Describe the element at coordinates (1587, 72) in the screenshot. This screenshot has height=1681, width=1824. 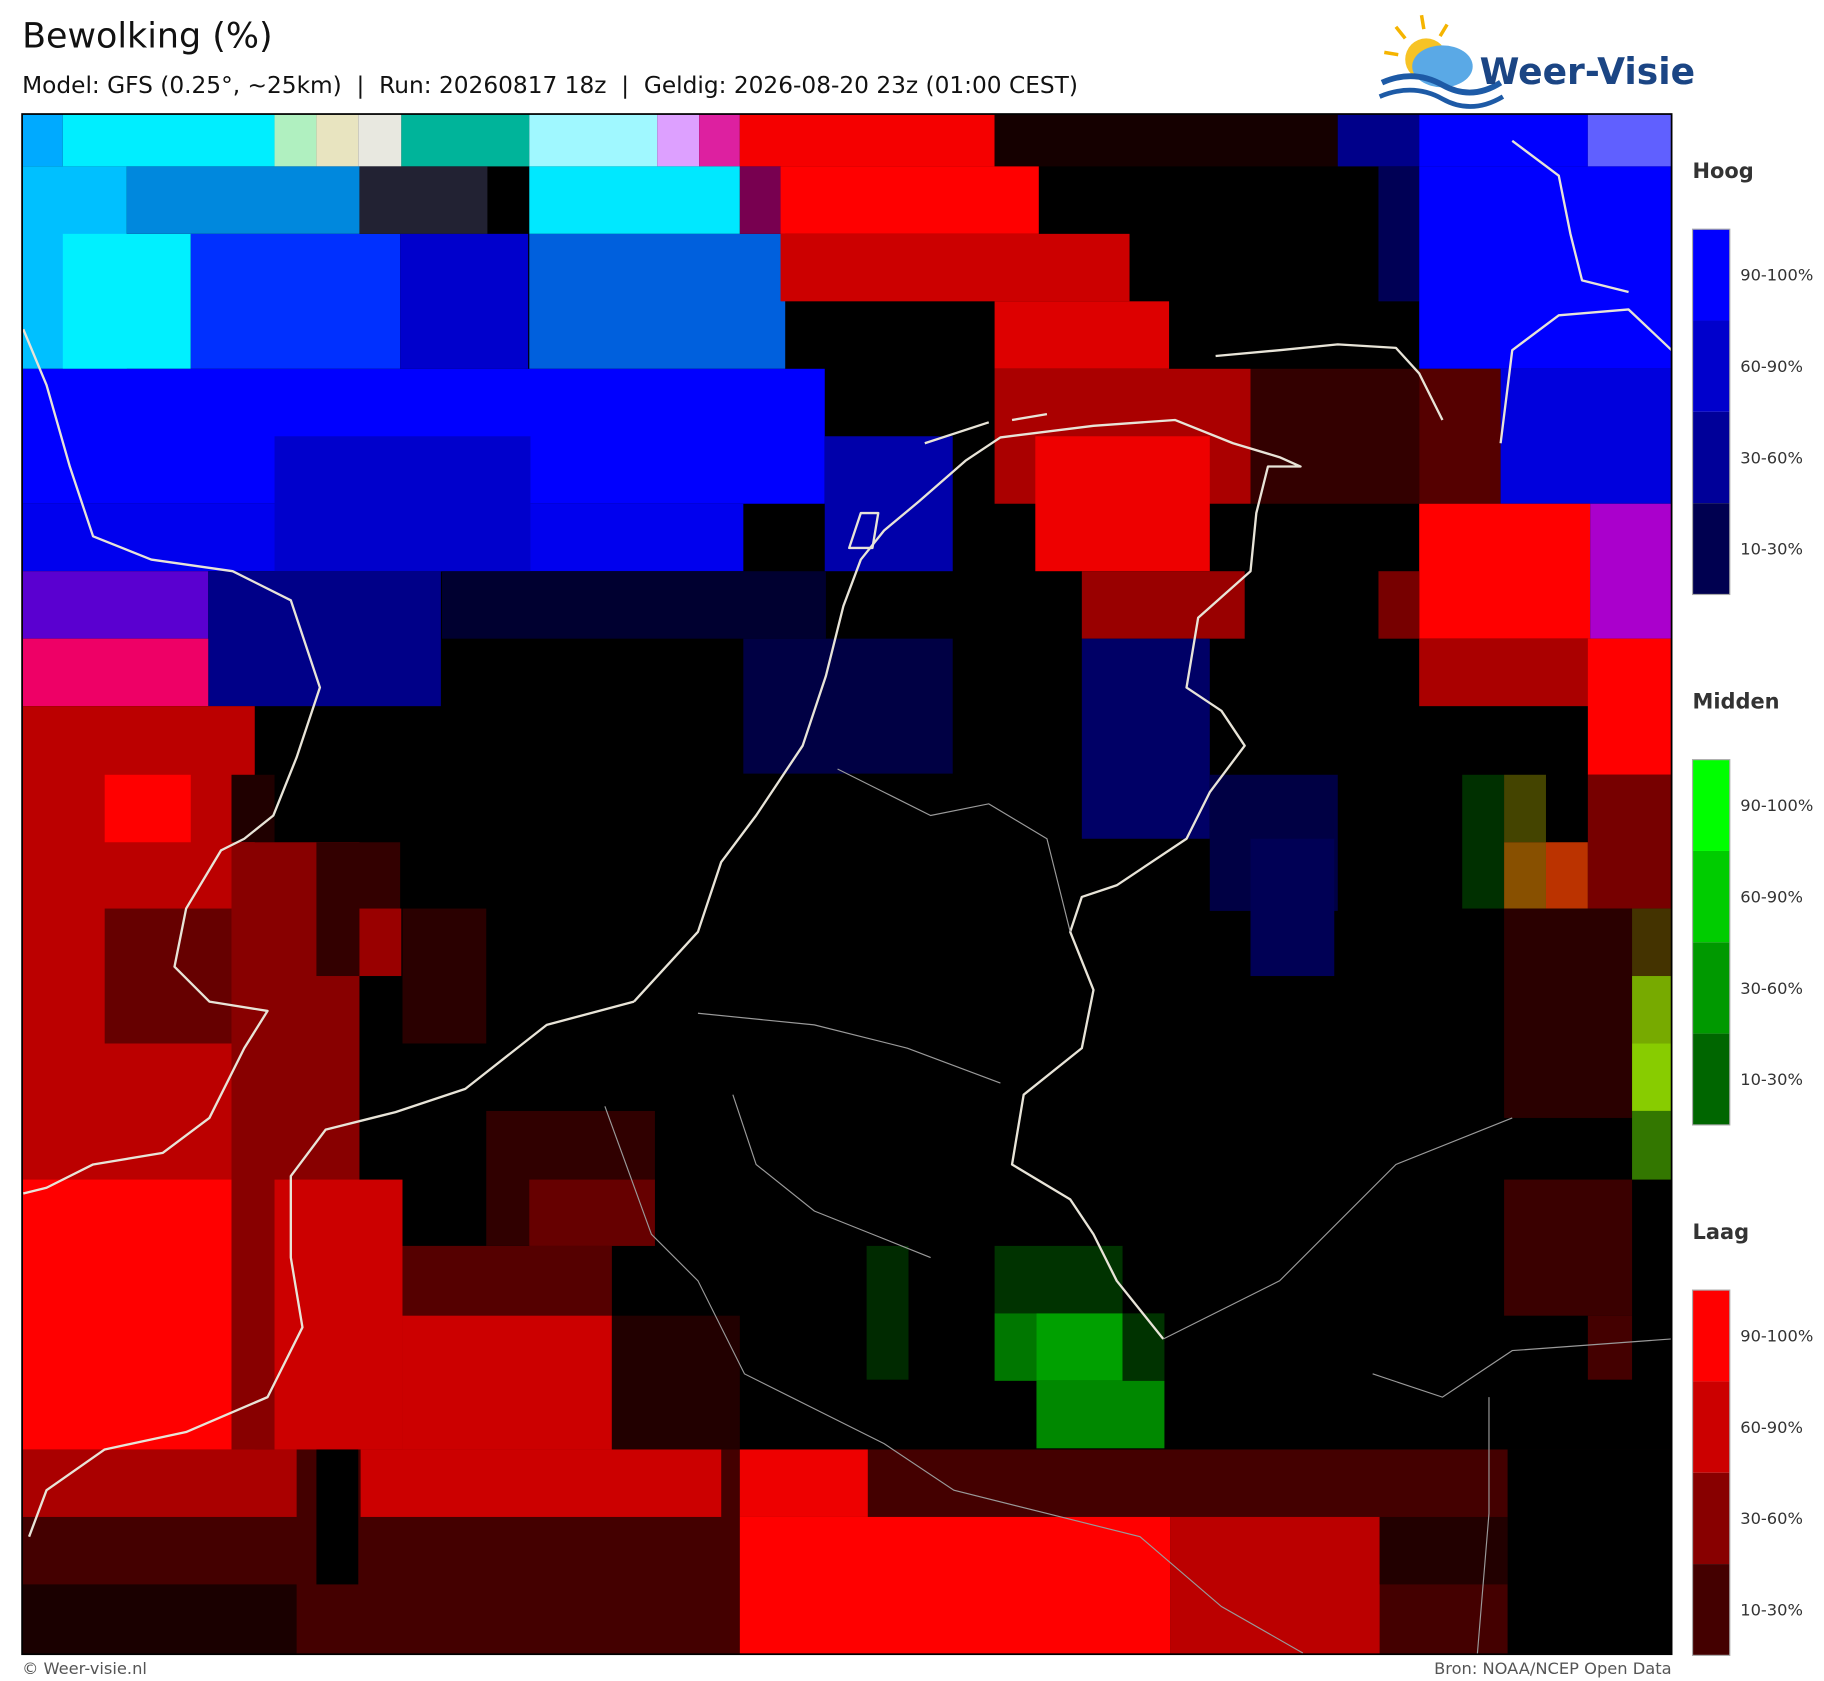
I see `logo-text: Weer-Visie` at that location.